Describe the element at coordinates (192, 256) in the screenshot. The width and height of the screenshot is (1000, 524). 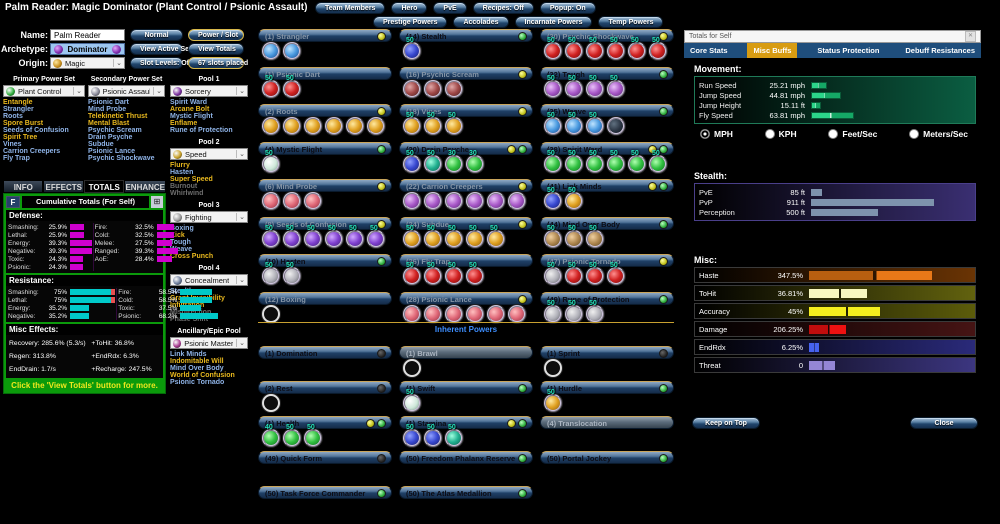
I see `powerset-item-cross-punch: Cross Punch` at that location.